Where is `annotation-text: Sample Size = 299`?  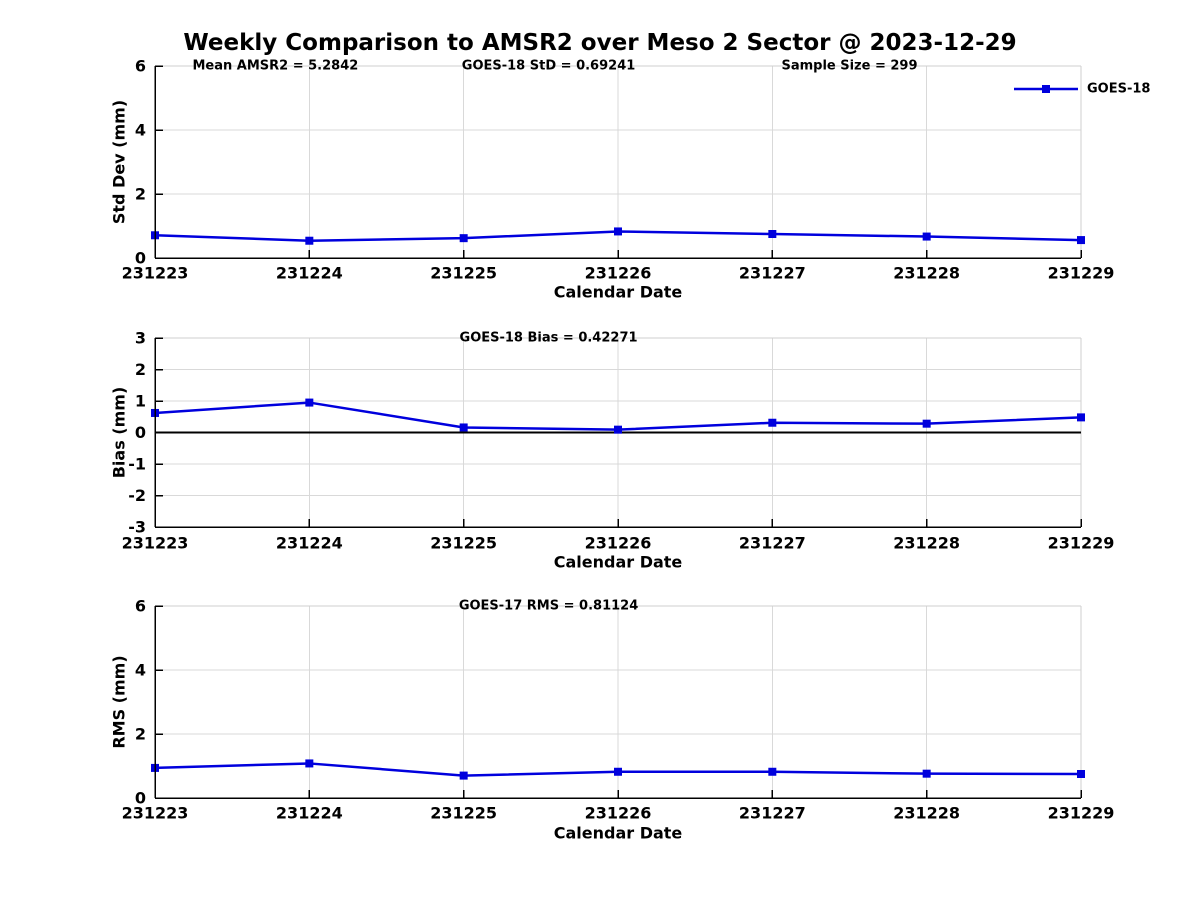 annotation-text: Sample Size = 299 is located at coordinates (849, 66).